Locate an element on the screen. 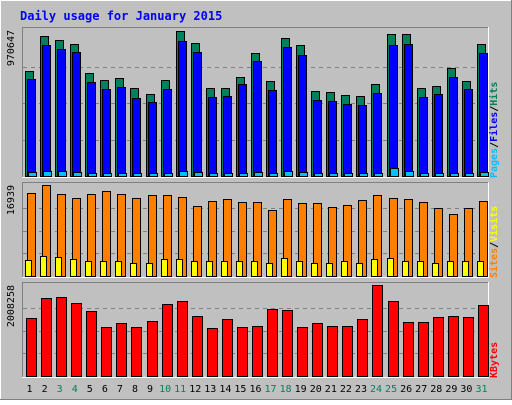 The image size is (512, 405). panel-hits-files-pages-legend: Pages/Files/Hits is located at coordinates (494, 130).